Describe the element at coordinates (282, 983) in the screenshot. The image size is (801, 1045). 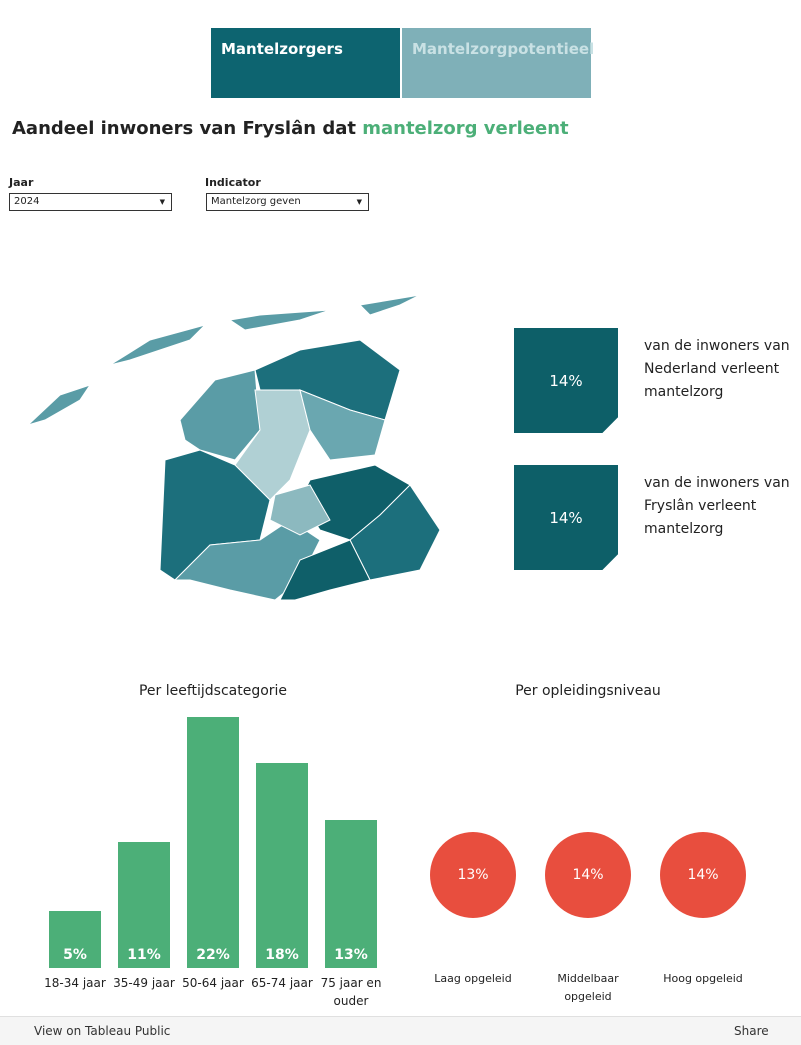
I see `category-label: 65-74 jaar` at that location.